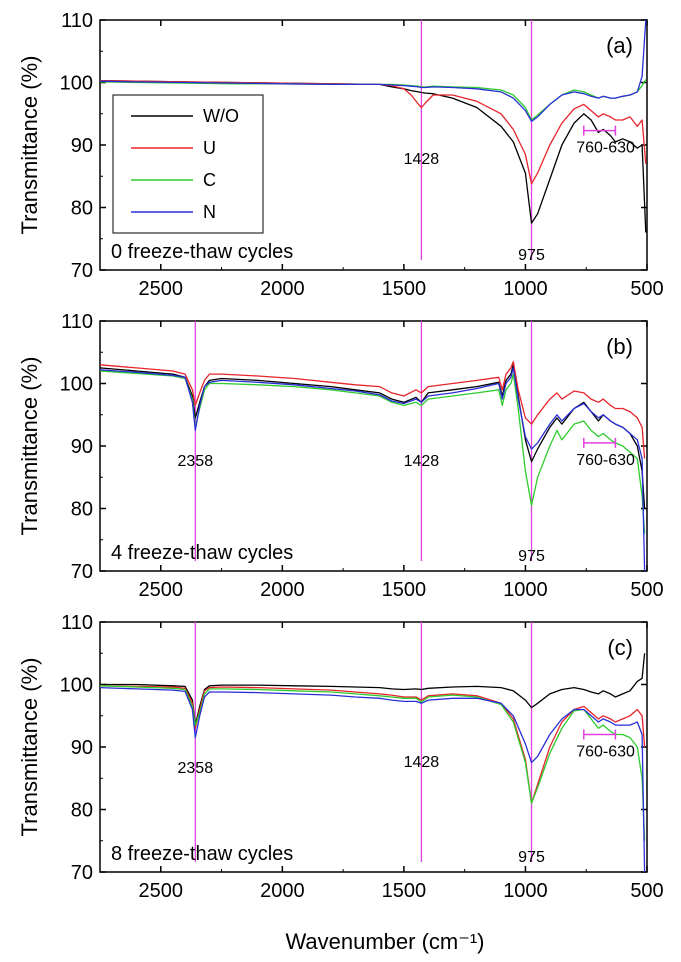 Image resolution: width=681 pixels, height=962 pixels. Describe the element at coordinates (221, 116) in the screenshot. I see `legend-entry-label: W/O` at that location.